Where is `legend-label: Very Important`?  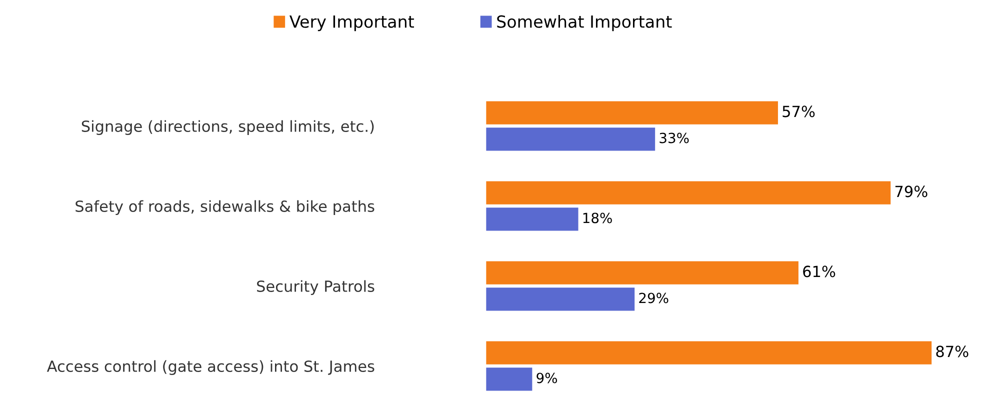 legend-label: Very Important is located at coordinates (352, 24).